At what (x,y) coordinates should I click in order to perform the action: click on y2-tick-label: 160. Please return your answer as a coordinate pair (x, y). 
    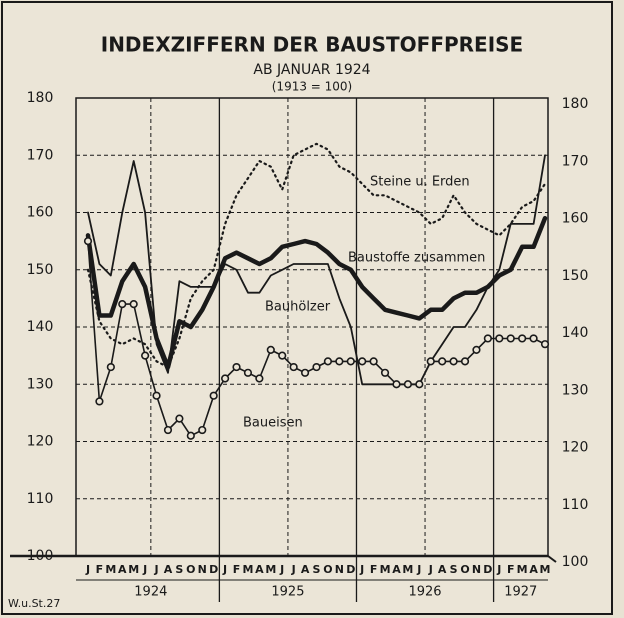
    Looking at the image, I should click on (575, 219).